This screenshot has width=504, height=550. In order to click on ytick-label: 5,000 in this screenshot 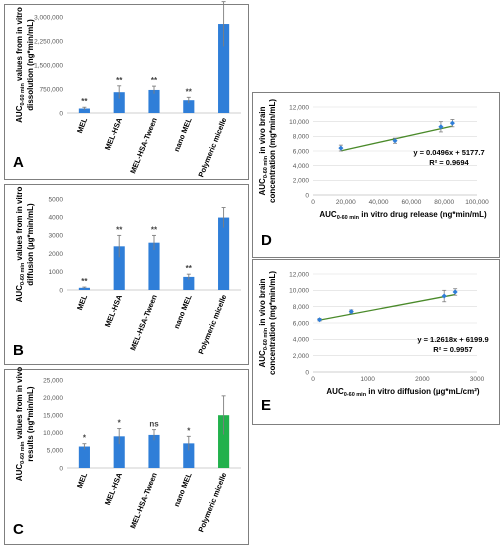, I will do `click(55, 451)`.